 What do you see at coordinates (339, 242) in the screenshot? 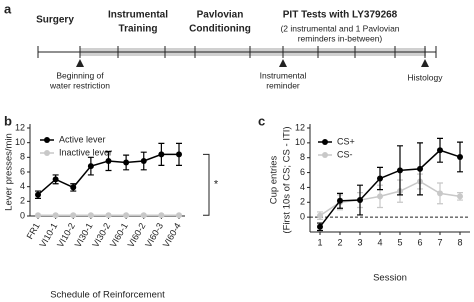
I see `x-tick-label: 2` at bounding box center [339, 242].